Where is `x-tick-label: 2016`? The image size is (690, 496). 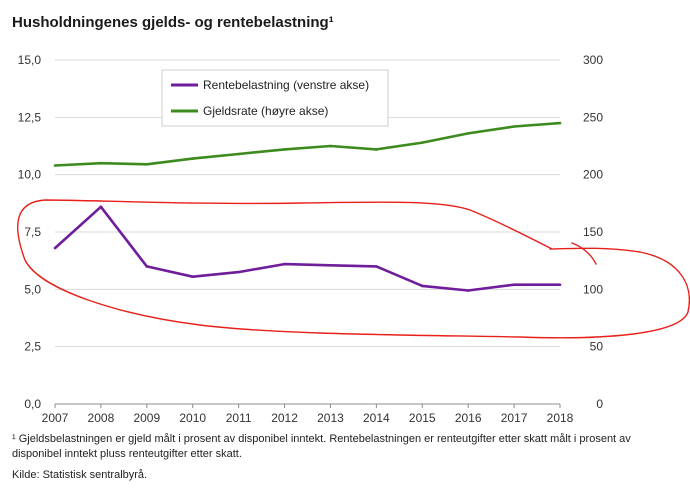
x-tick-label: 2016 is located at coordinates (468, 418).